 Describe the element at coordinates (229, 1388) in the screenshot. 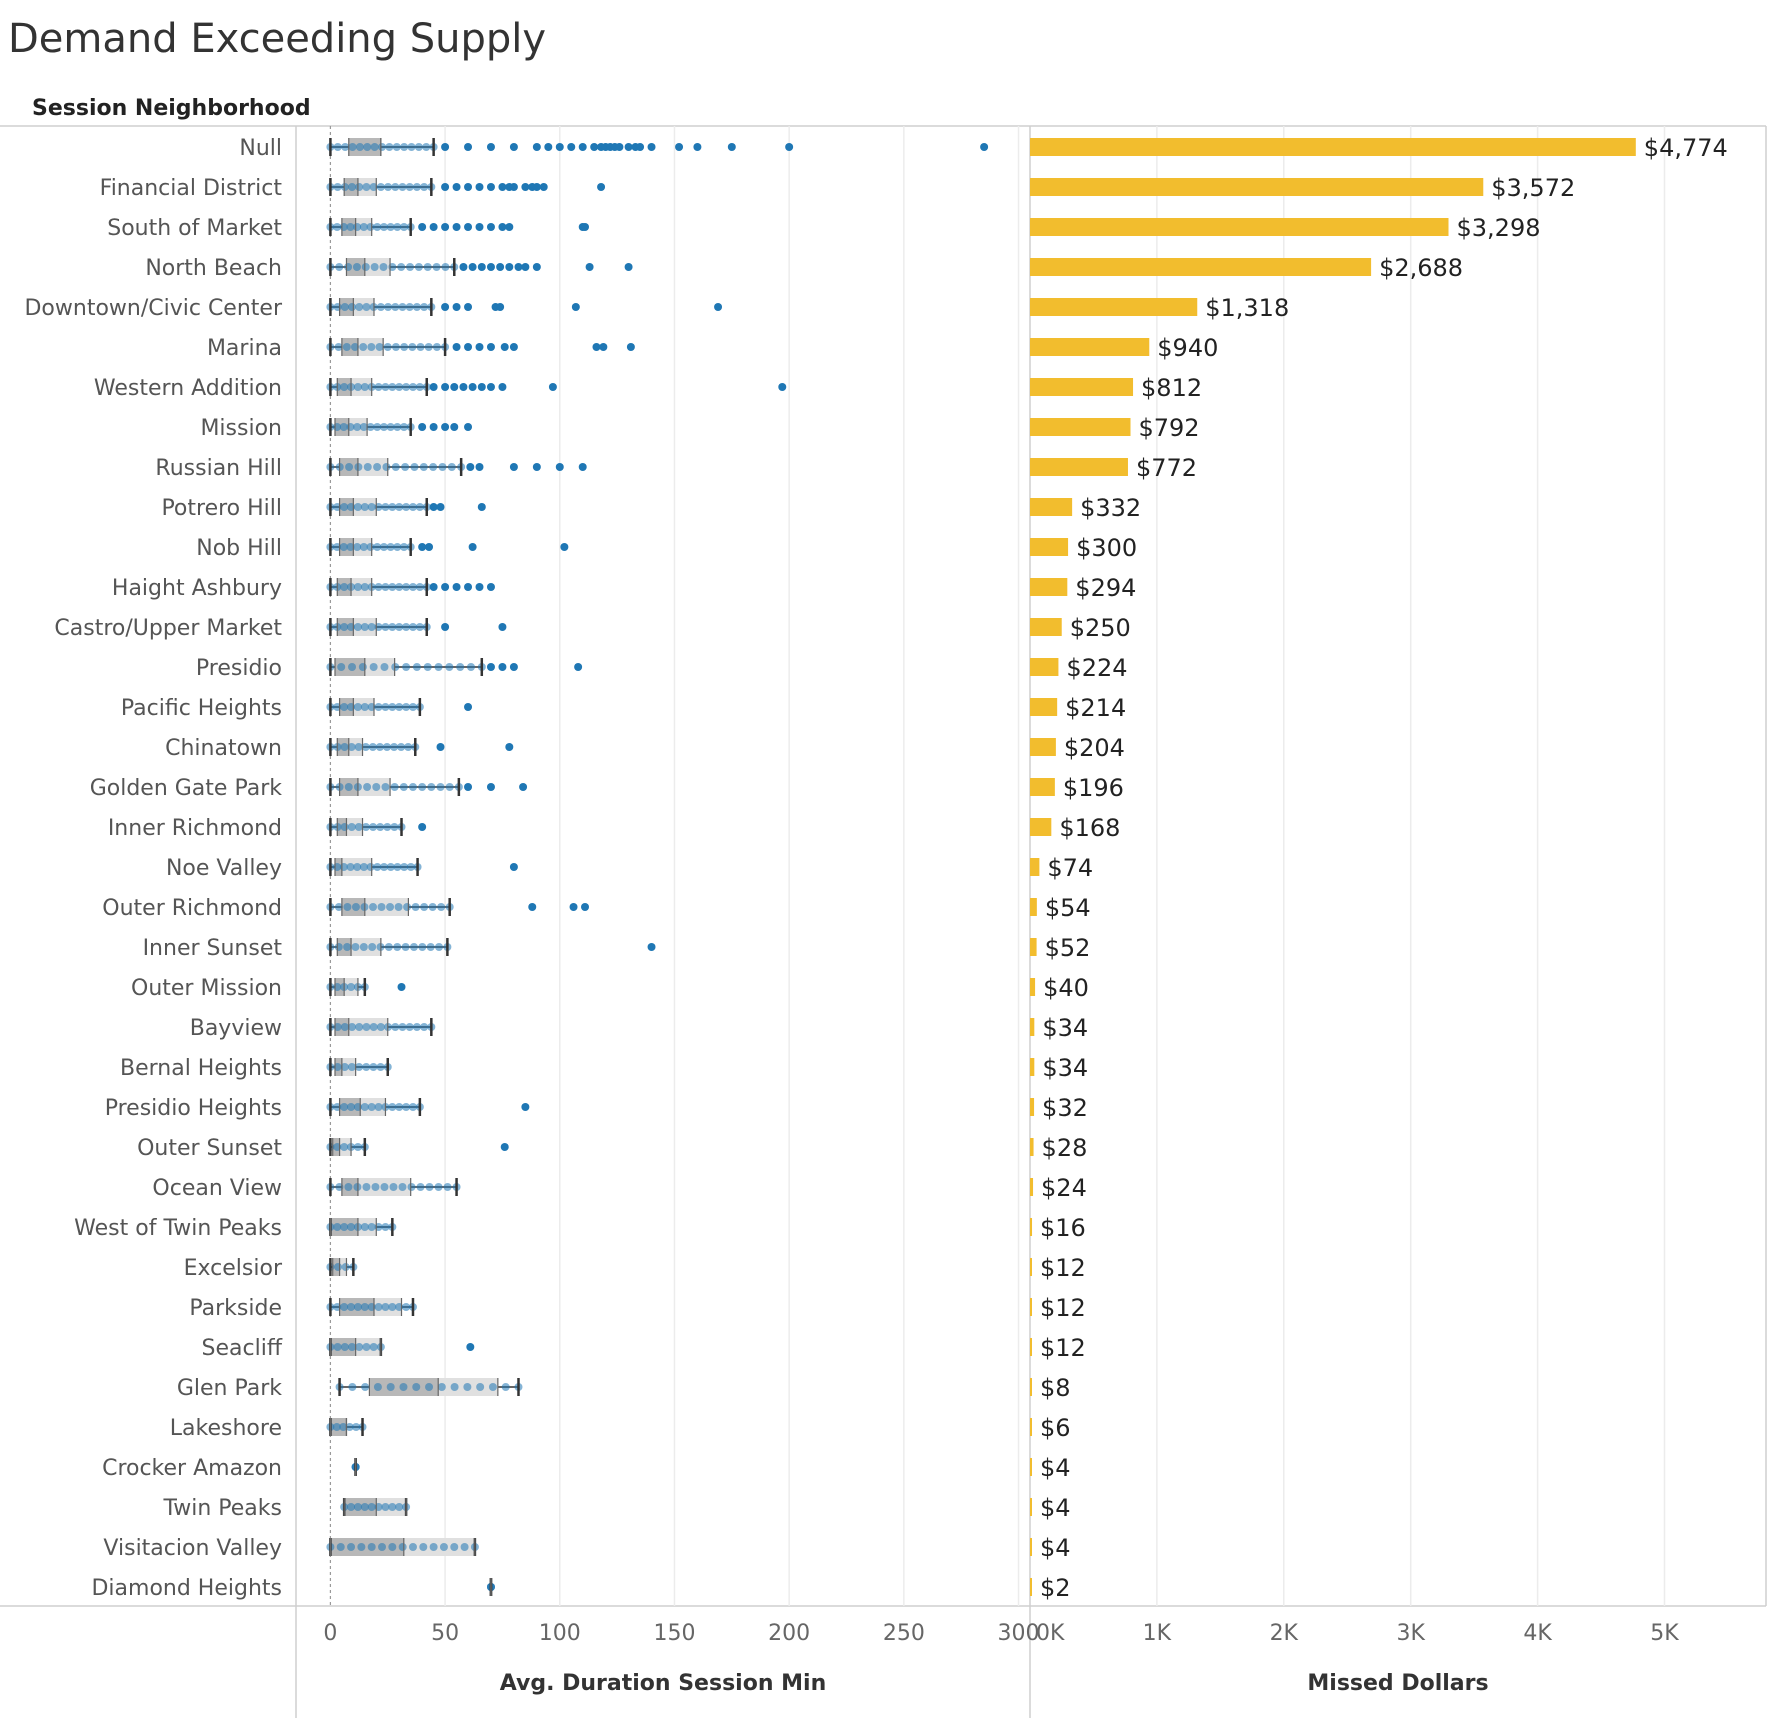

I see `category-label: Glen Park` at that location.